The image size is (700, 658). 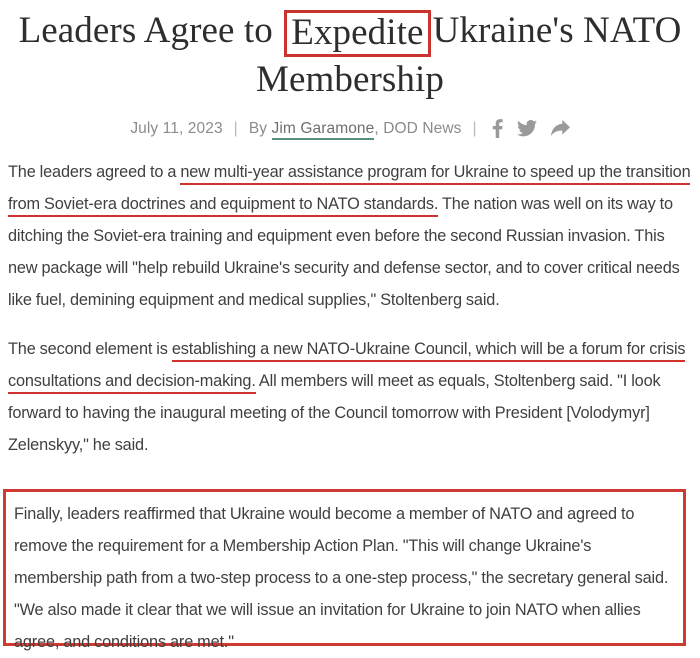 I want to click on author-link: Jim Garamone, so click(x=323, y=129).